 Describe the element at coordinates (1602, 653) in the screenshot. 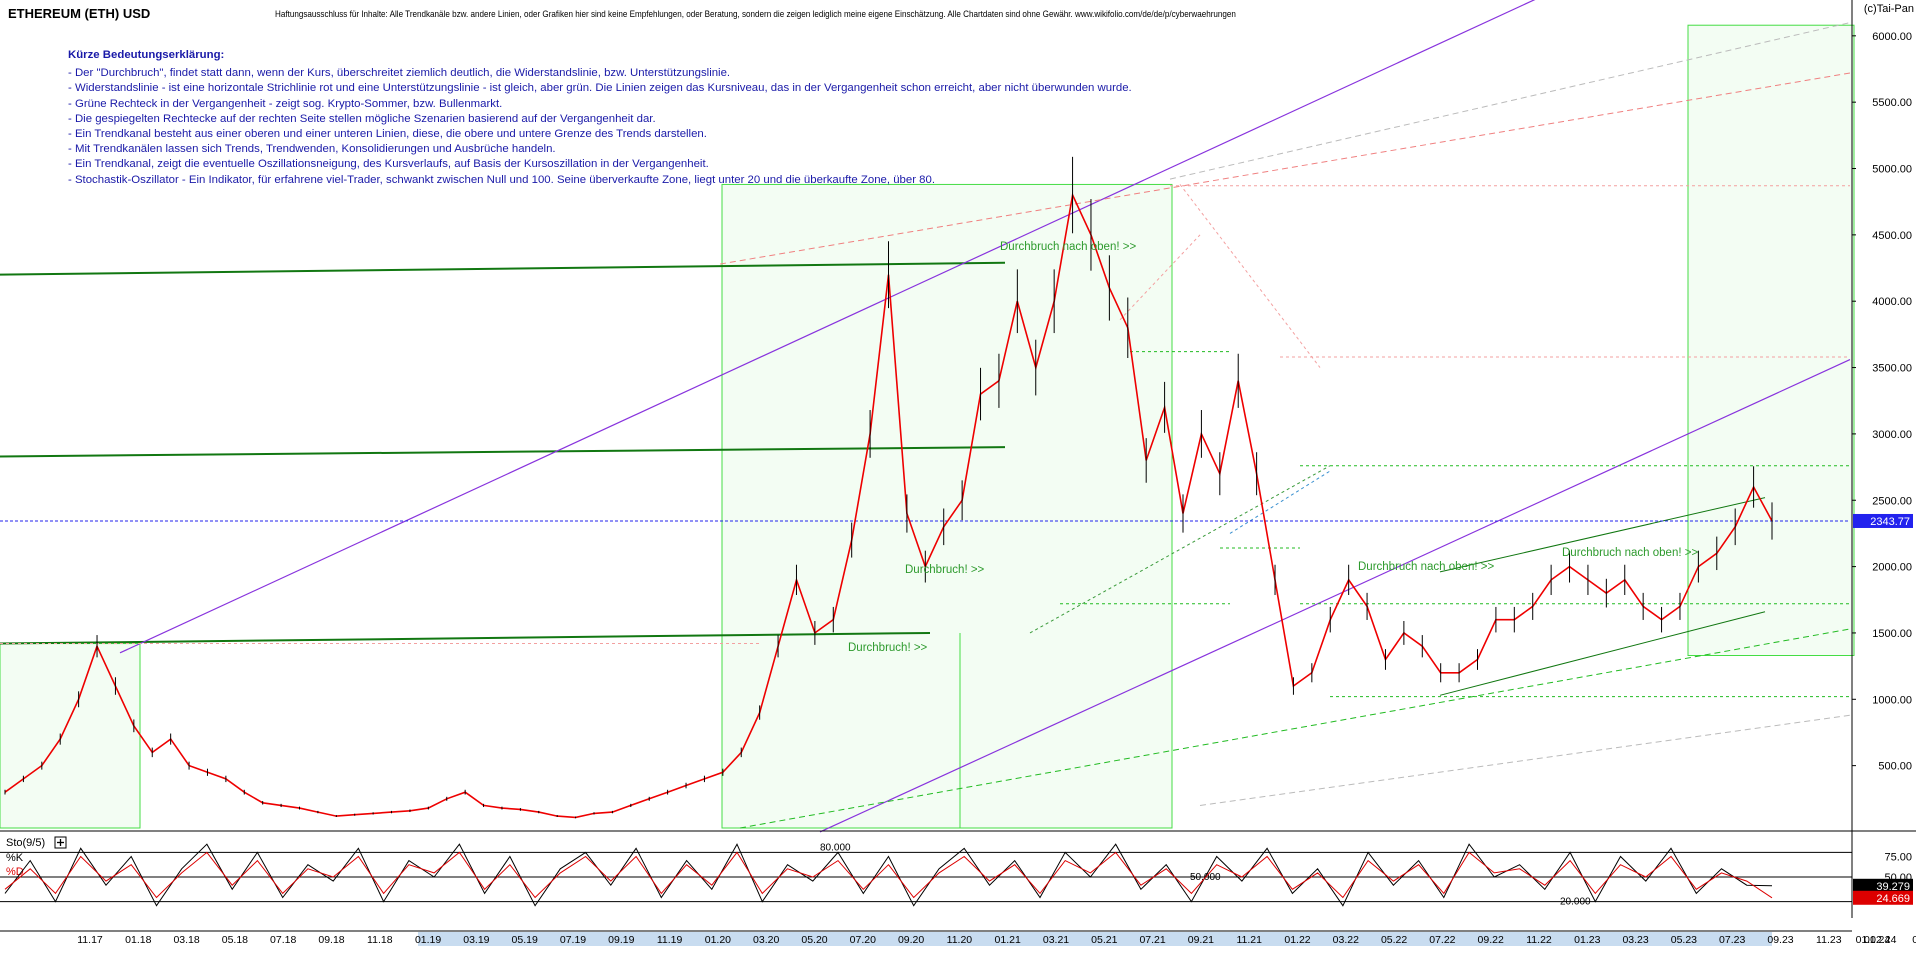

I see `recent-channel-lower` at that location.